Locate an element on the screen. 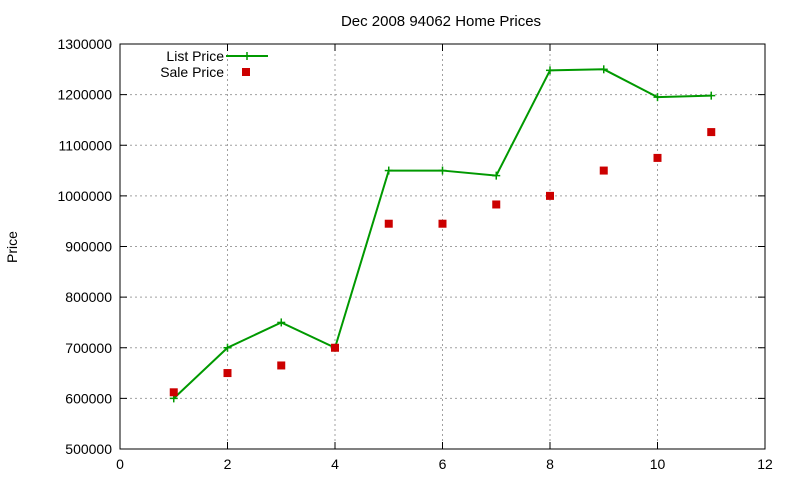 The width and height of the screenshot is (800, 485). y-axis-label: Price is located at coordinates (12, 247).